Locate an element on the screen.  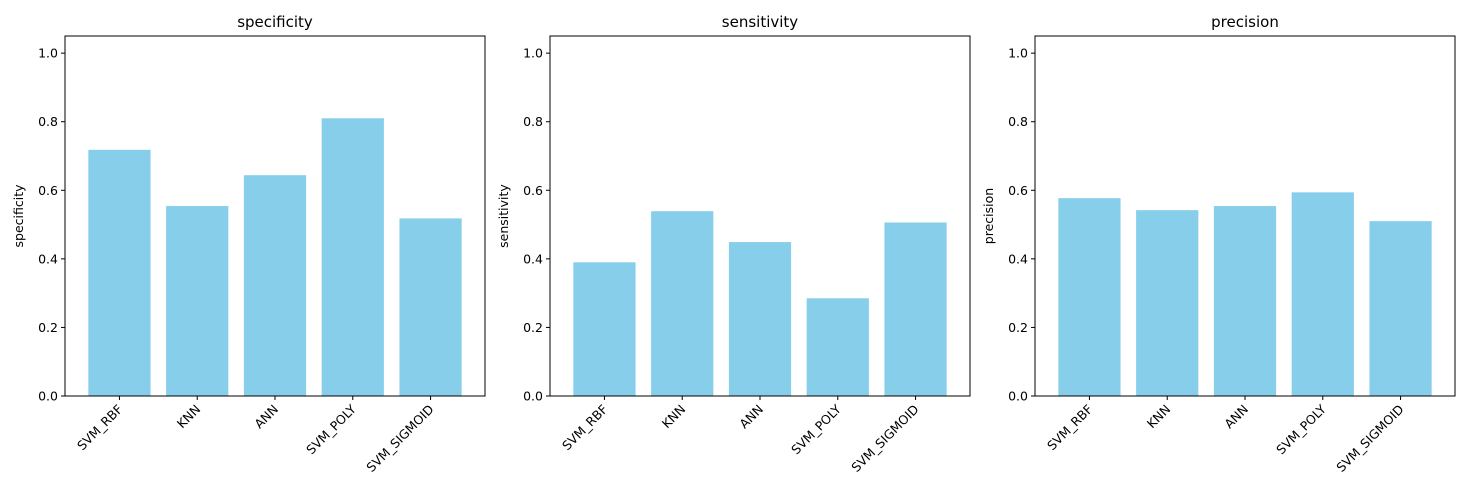
chart-title: sensitivity is located at coordinates (760, 22).